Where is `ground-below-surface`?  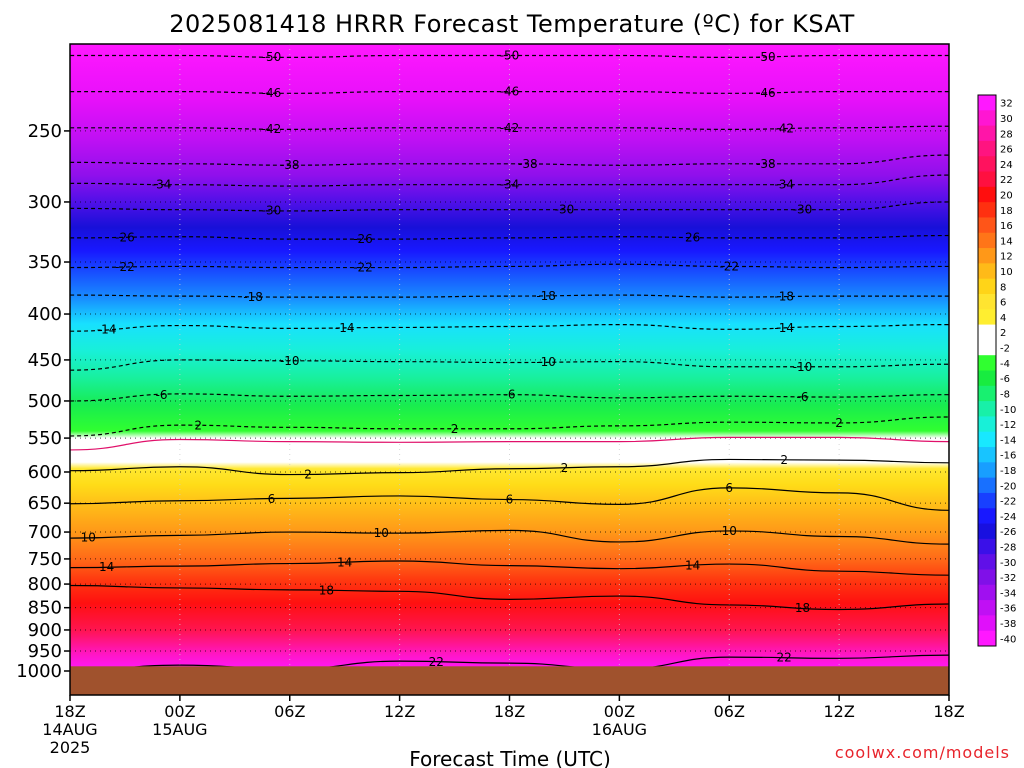
ground-below-surface is located at coordinates (509, 680).